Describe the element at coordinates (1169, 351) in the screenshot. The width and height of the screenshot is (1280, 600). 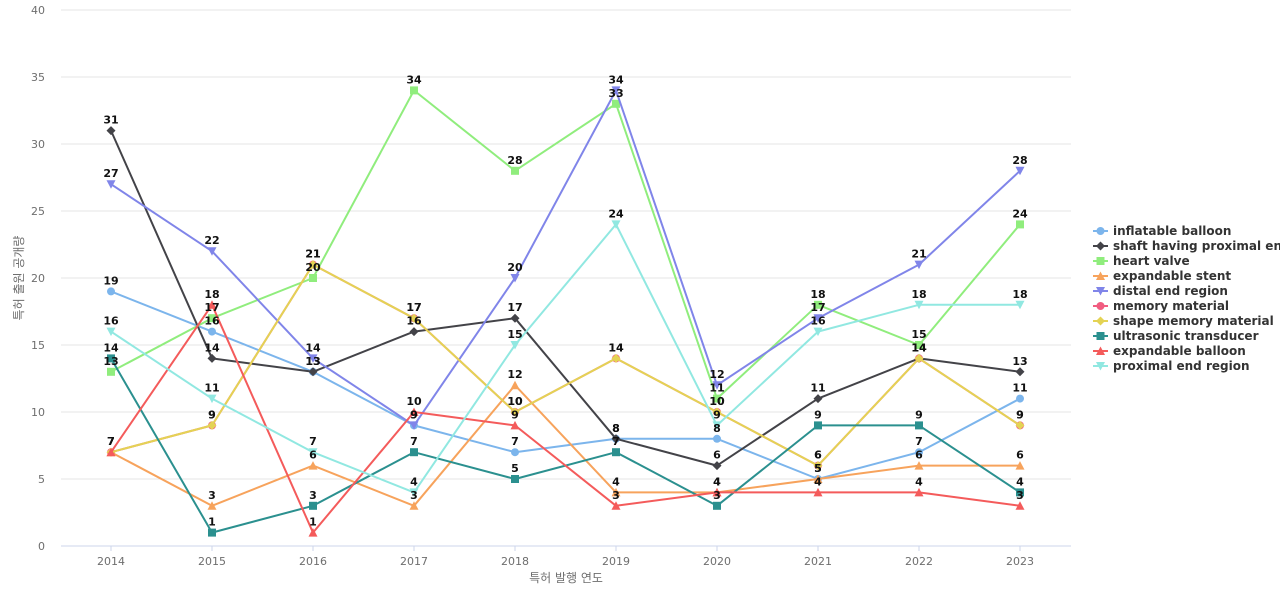
I see `legend-item: expandable balloon` at that location.